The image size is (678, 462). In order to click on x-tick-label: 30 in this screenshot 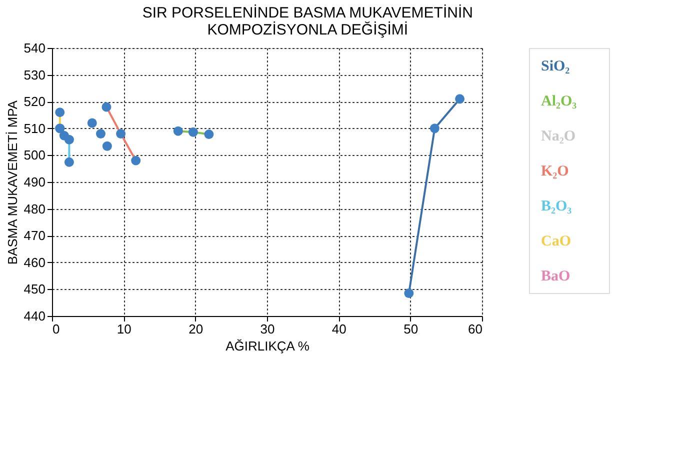, I will do `click(267, 329)`.